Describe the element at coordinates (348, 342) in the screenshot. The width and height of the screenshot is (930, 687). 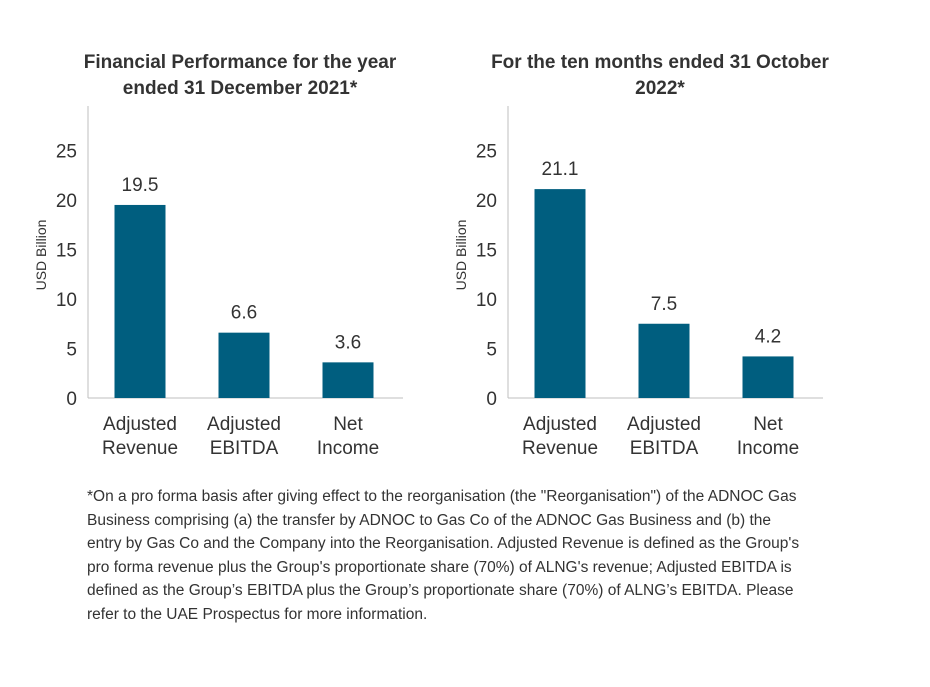
I see `data-label: 3.6` at that location.